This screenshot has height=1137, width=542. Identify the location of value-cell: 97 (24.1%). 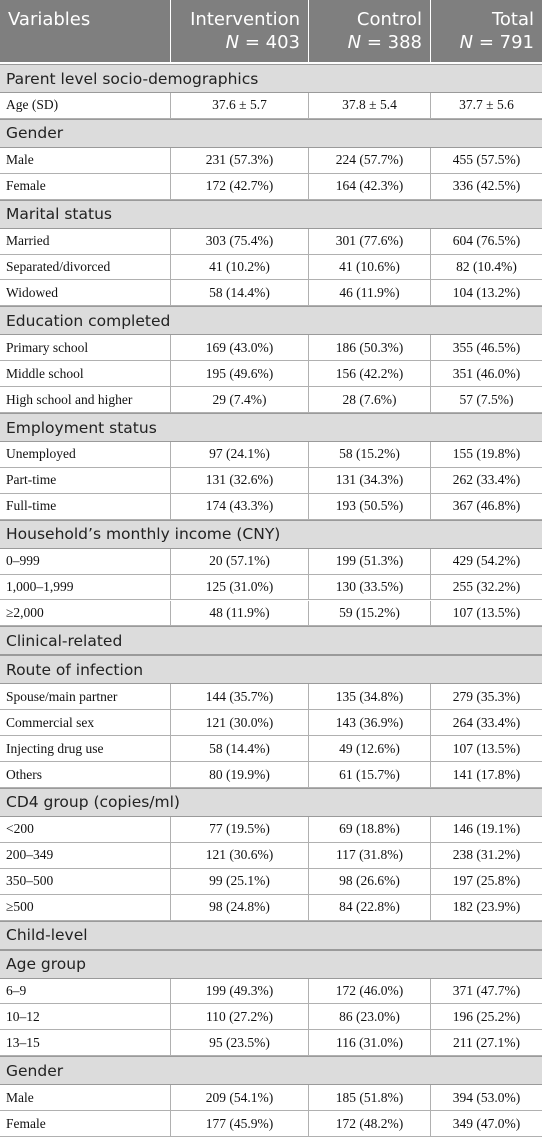
(239, 454).